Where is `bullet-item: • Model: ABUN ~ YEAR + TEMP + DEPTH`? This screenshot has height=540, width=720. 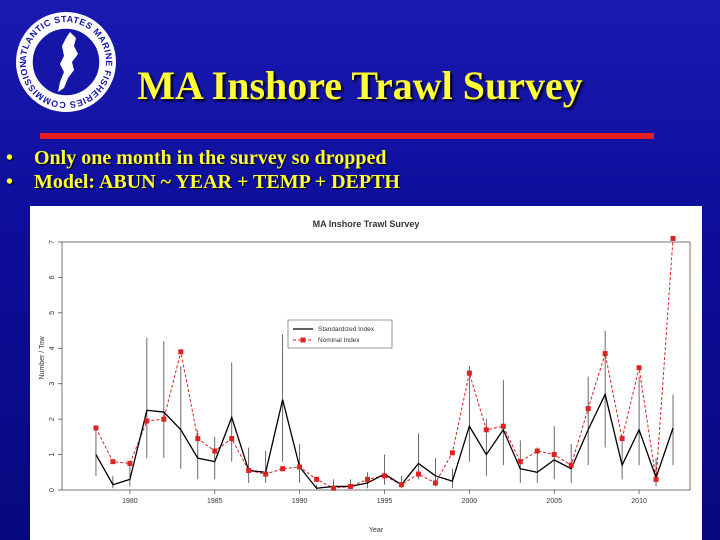
bullet-item: • Model: ABUN ~ YEAR + TEMP + DEPTH is located at coordinates (360, 182).